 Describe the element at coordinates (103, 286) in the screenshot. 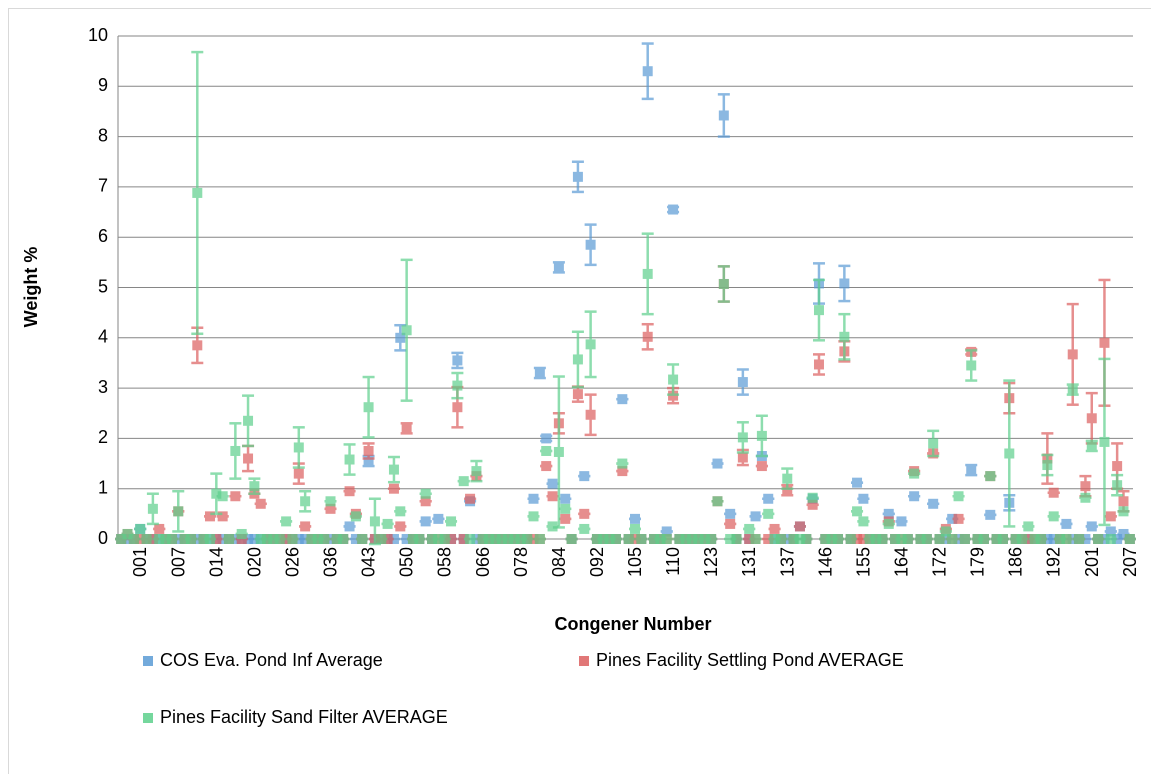

I see `y-tick-label: 5` at that location.